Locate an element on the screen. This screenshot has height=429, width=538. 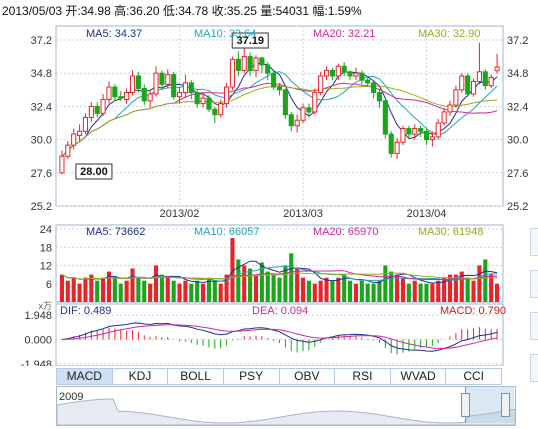
side-scroll-grip-lower is located at coordinates (534, 326).